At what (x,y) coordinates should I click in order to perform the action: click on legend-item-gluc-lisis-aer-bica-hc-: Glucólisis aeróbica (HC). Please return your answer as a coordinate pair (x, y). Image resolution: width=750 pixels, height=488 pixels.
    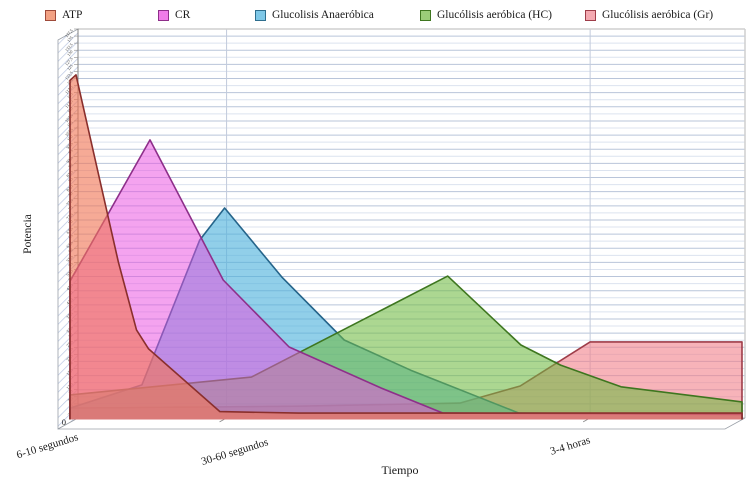
    Looking at the image, I should click on (486, 15).